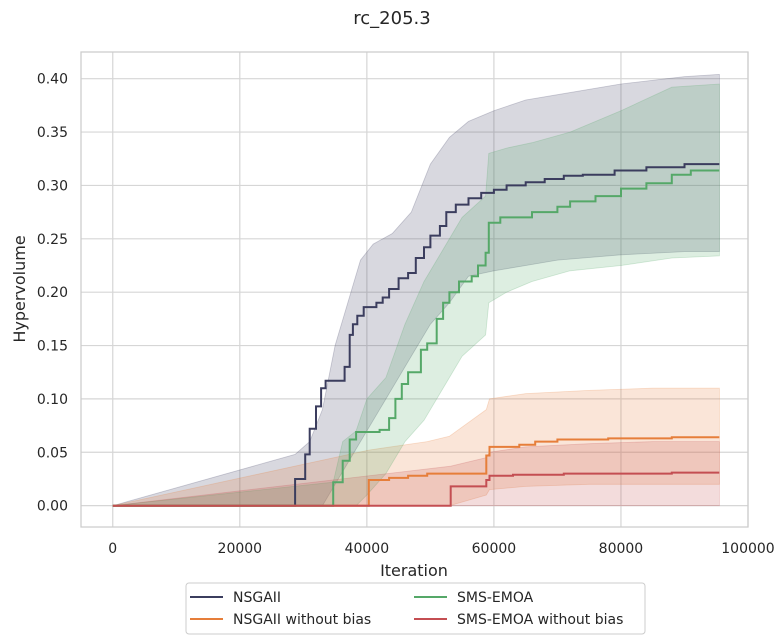 Image resolution: width=783 pixels, height=643 pixels. Describe the element at coordinates (52, 186) in the screenshot. I see `y-tick-label: 0.30` at that location.